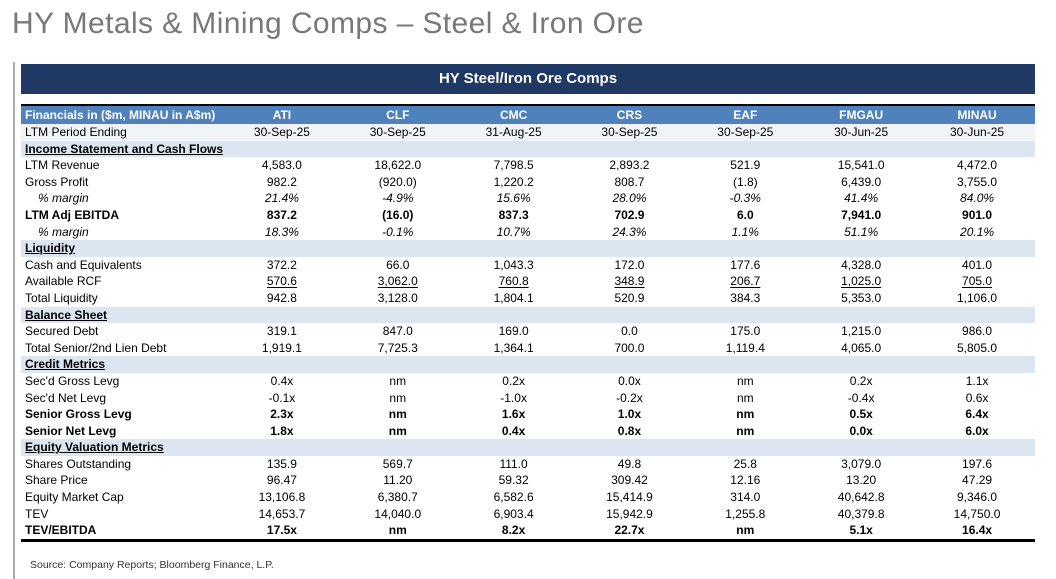  What do you see at coordinates (977, 430) in the screenshot?
I see `cell-minau: 6.0x` at bounding box center [977, 430].